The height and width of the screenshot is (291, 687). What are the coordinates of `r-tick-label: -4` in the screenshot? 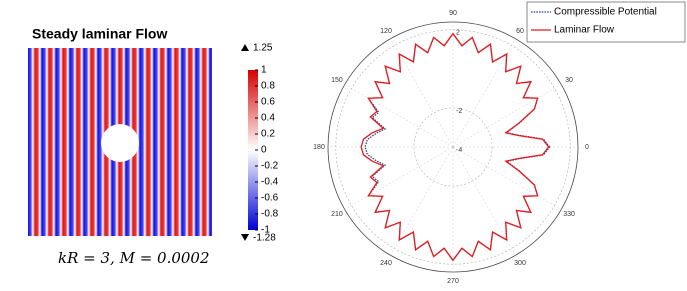 It's located at (459, 150).